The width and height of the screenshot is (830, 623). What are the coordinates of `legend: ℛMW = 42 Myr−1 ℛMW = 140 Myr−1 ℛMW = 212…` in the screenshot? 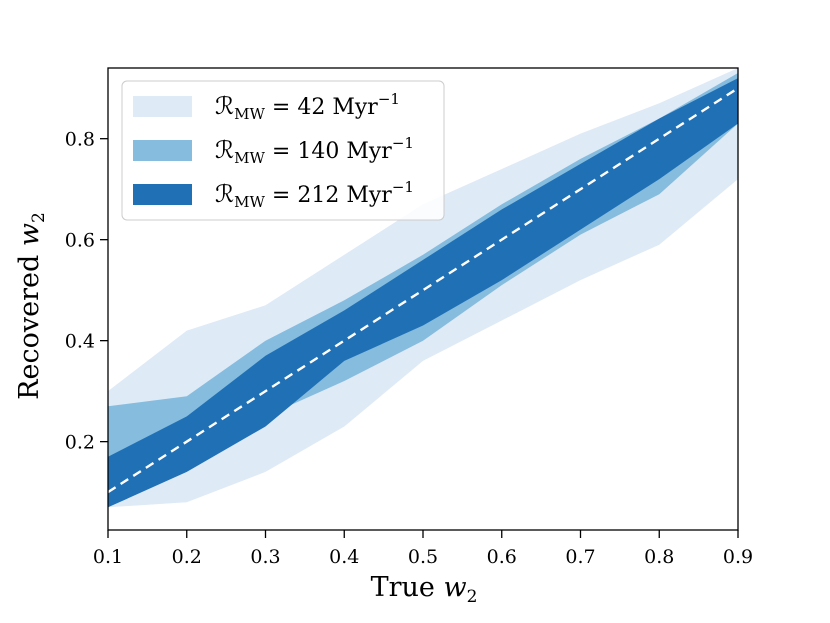 It's located at (283, 150).